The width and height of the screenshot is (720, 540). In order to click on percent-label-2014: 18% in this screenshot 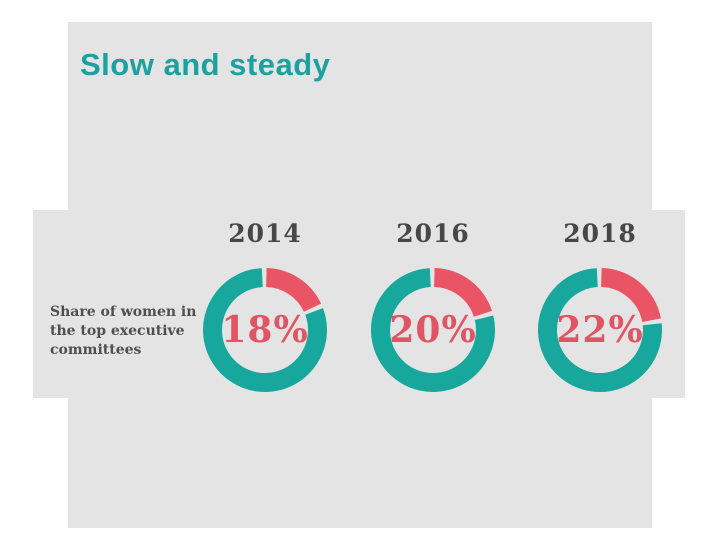, I will do `click(265, 330)`.